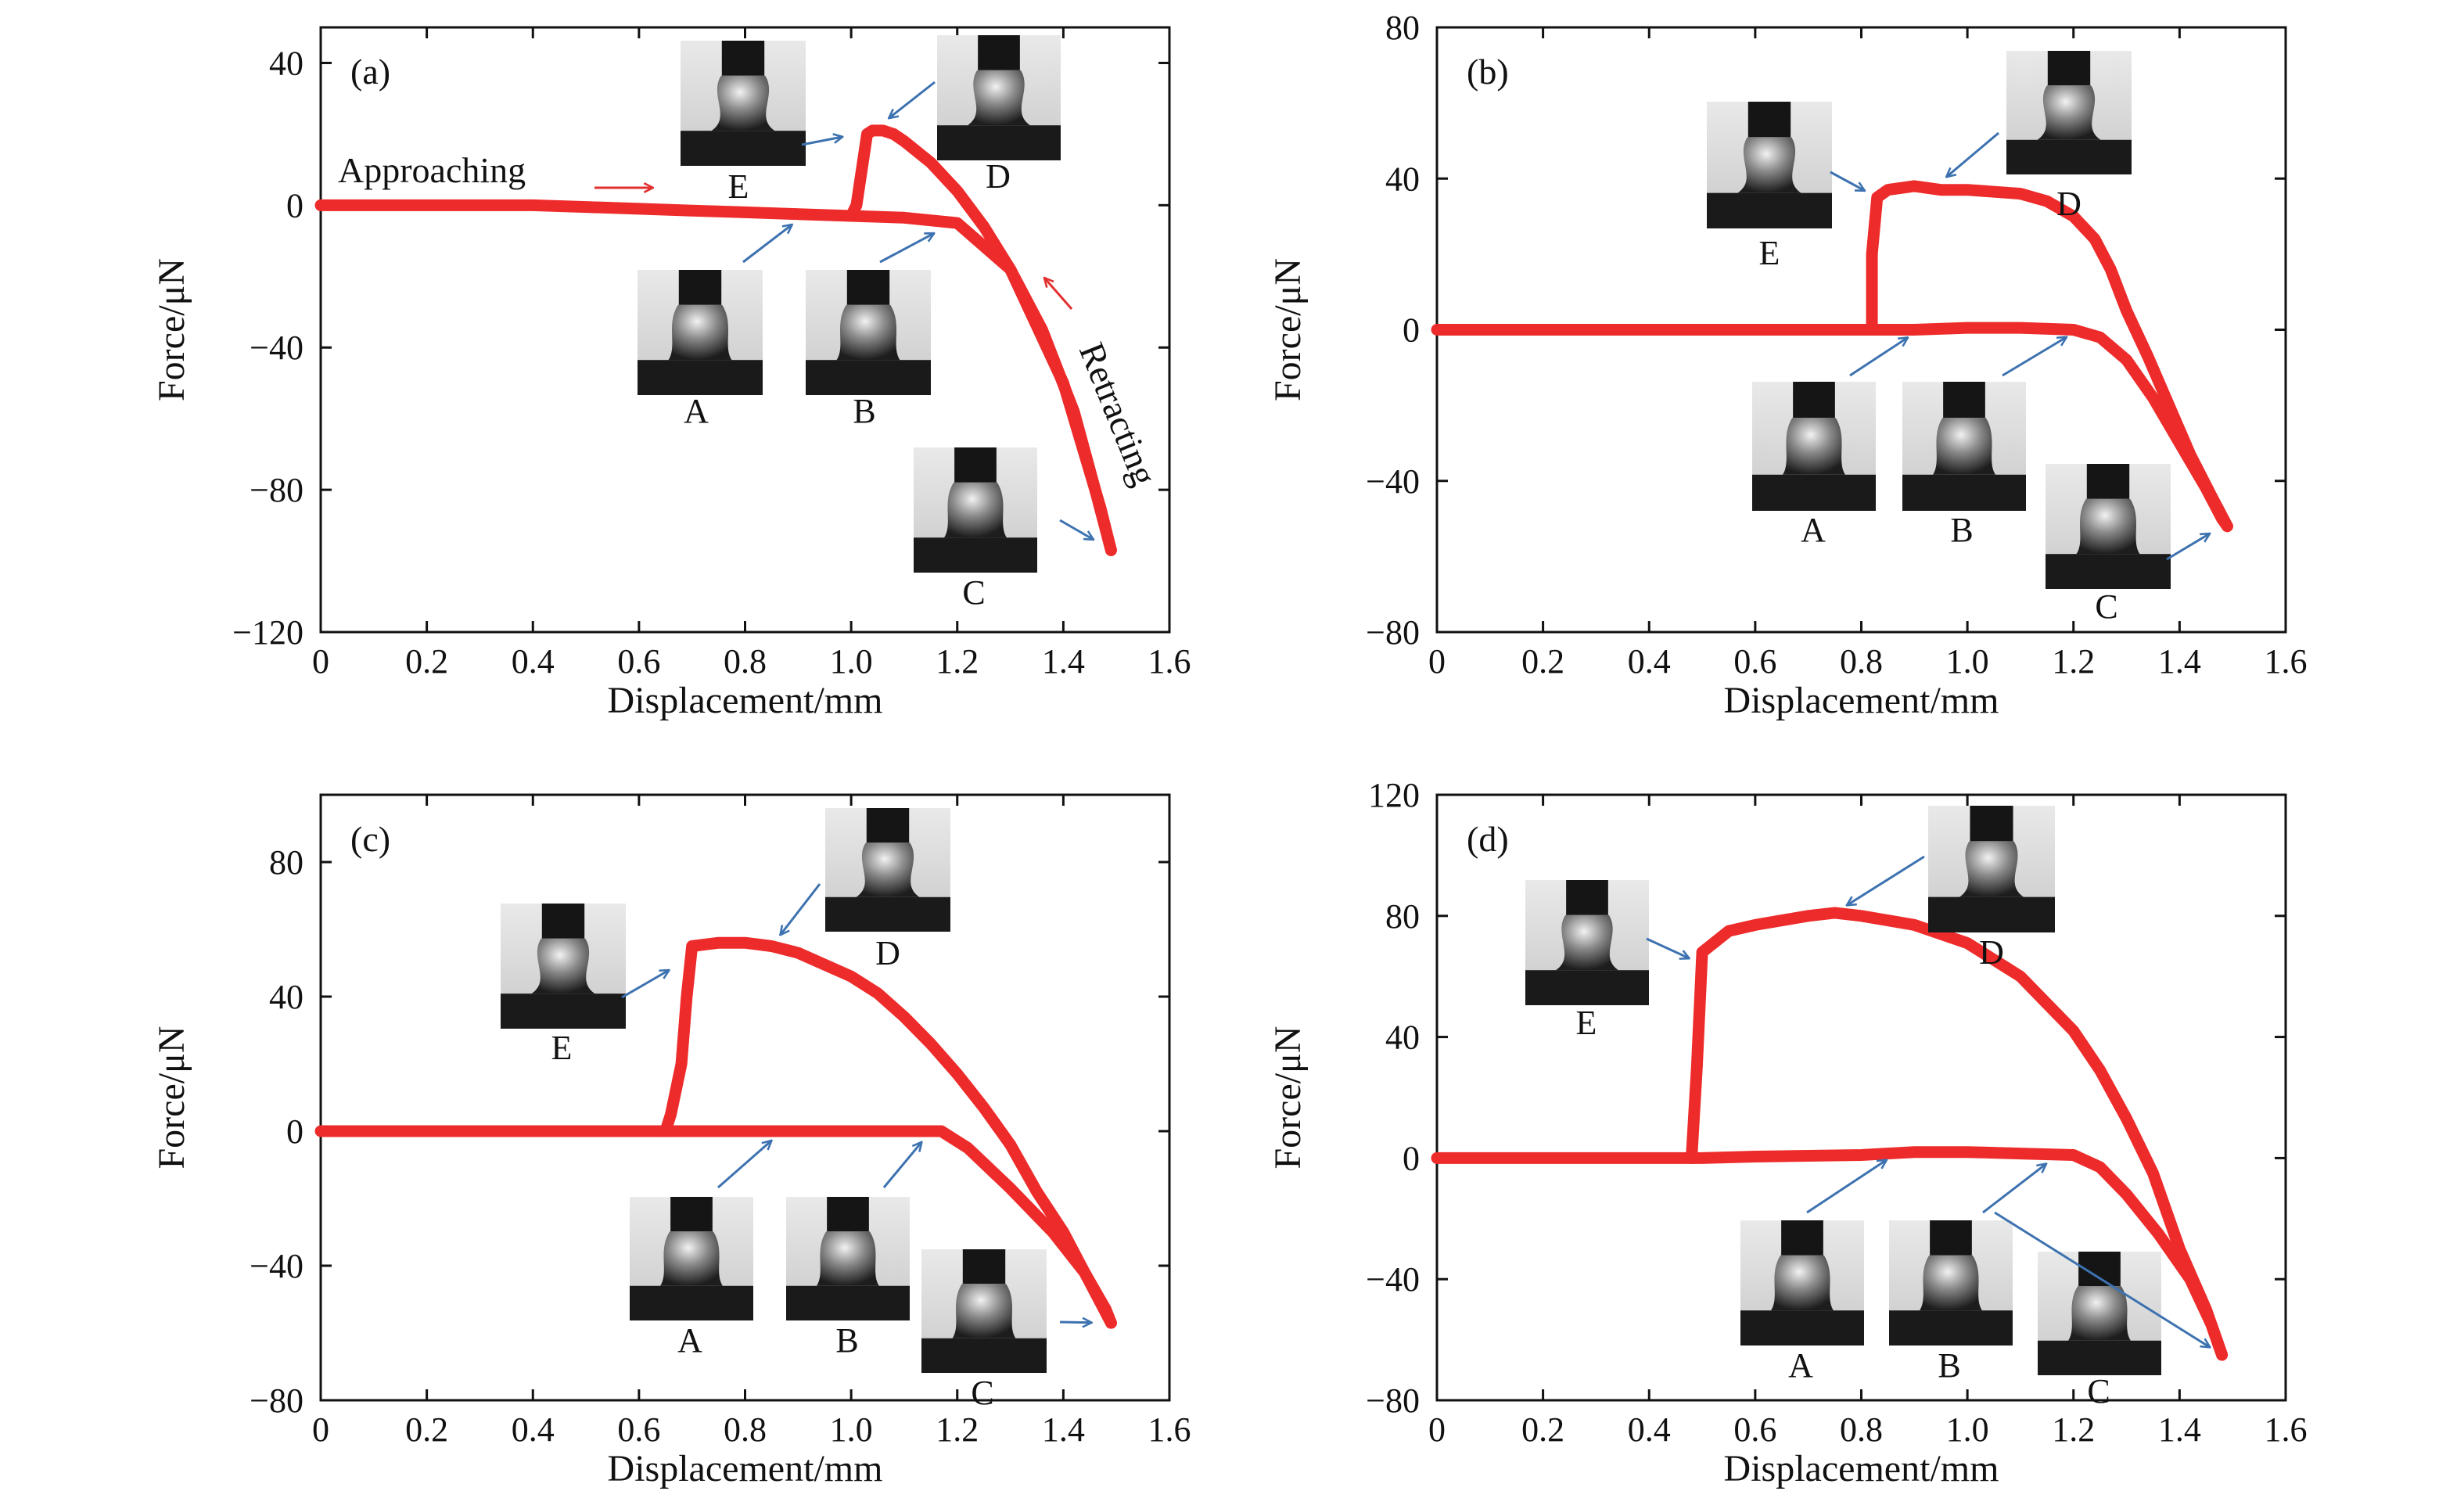 Image resolution: width=2464 pixels, height=1509 pixels. I want to click on panel-label: (c), so click(370, 839).